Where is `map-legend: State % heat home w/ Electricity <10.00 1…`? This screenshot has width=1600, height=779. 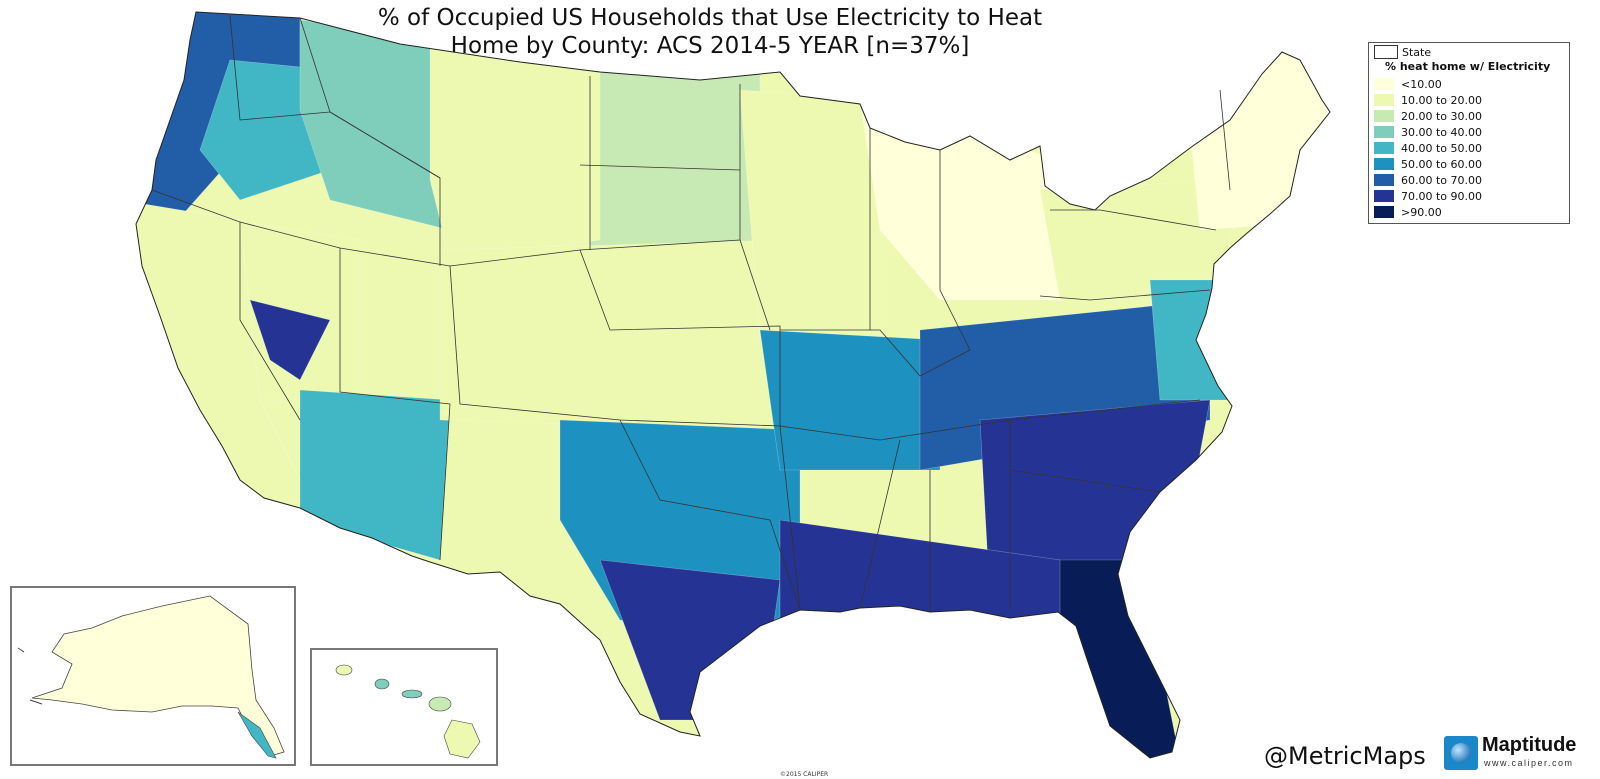
map-legend: State % heat home w/ Electricity <10.00 1… is located at coordinates (1469, 133).